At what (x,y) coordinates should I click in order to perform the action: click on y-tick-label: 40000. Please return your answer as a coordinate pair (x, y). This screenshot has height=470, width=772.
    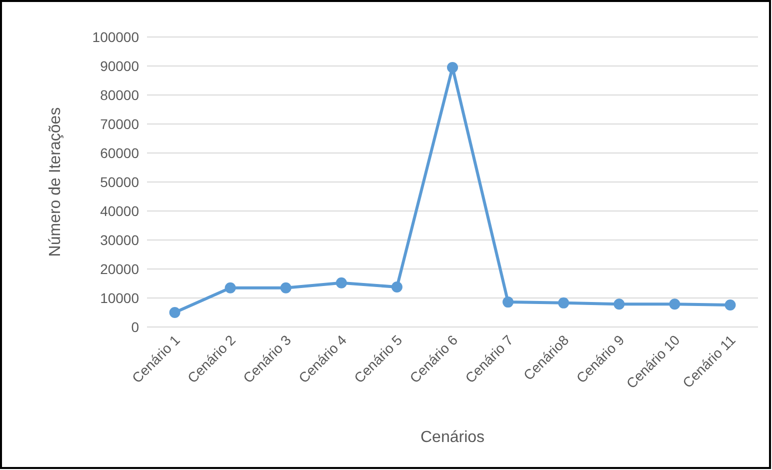
    Looking at the image, I should click on (120, 210).